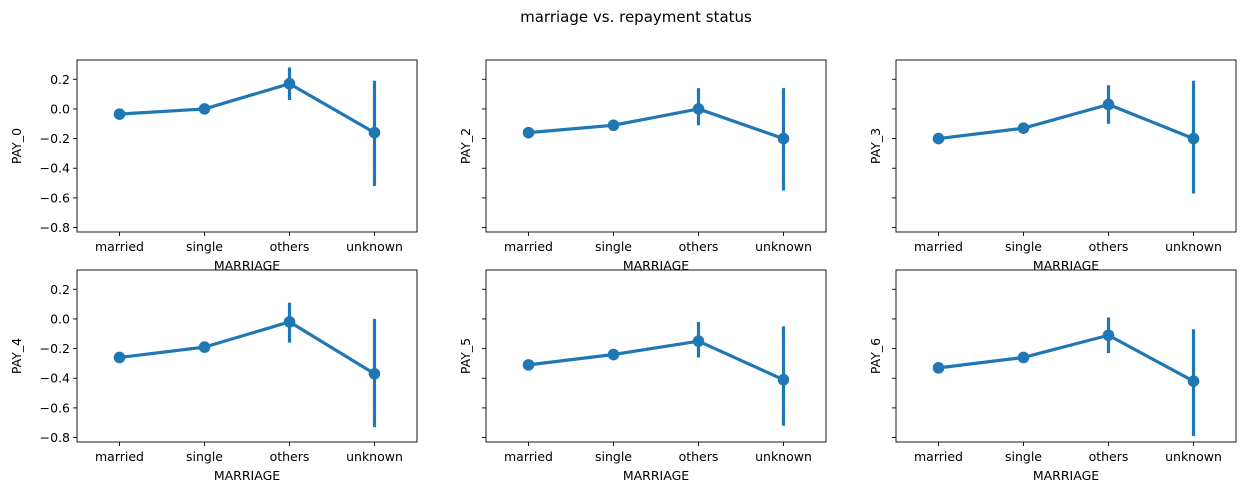  What do you see at coordinates (465, 356) in the screenshot?
I see `y-axis-label: PAY_5` at bounding box center [465, 356].